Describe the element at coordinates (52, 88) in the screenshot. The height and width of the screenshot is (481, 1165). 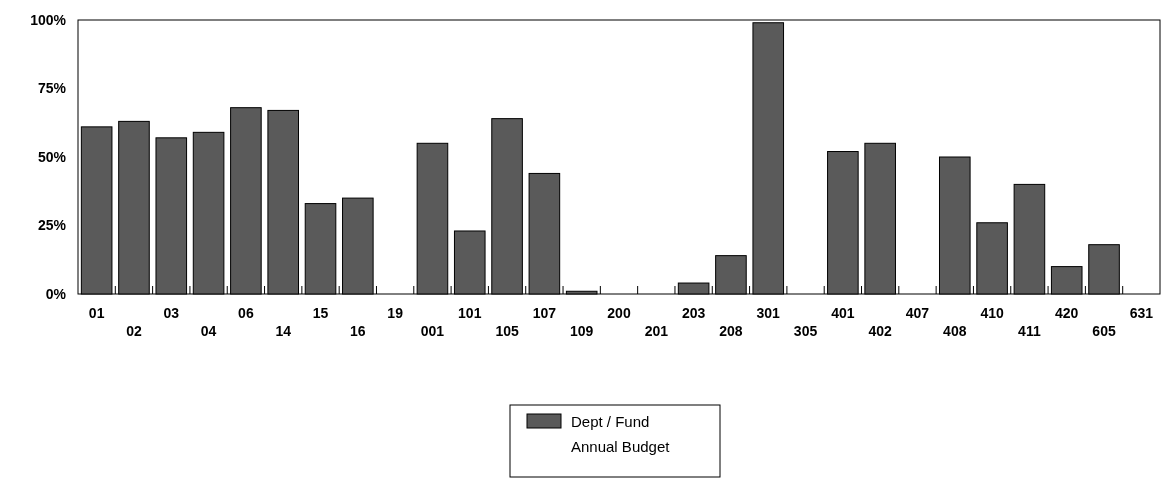
I see `y-tick-label: 75%` at that location.